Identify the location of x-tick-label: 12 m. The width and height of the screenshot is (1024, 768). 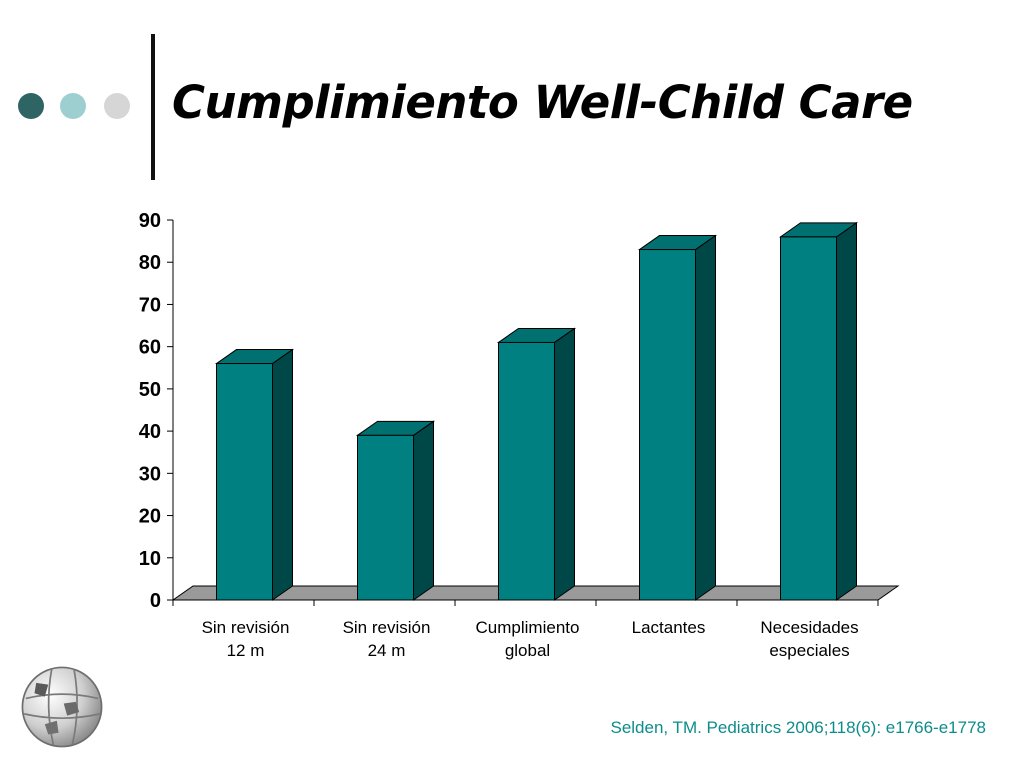
(246, 650).